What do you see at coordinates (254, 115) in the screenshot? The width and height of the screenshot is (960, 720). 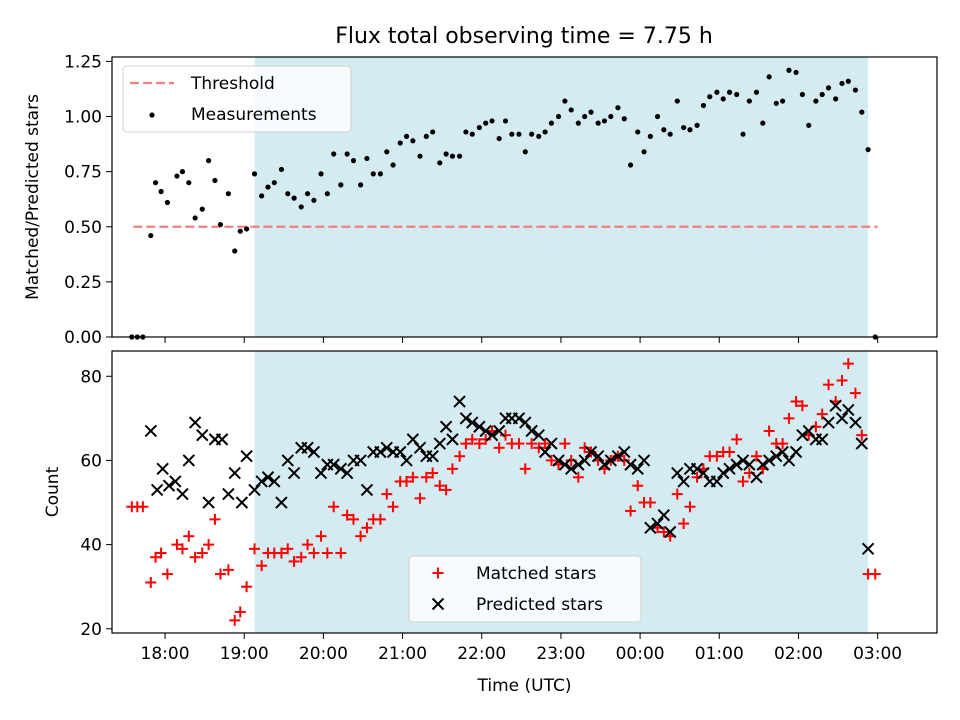 I see `legend-measurement-label: Measurements` at bounding box center [254, 115].